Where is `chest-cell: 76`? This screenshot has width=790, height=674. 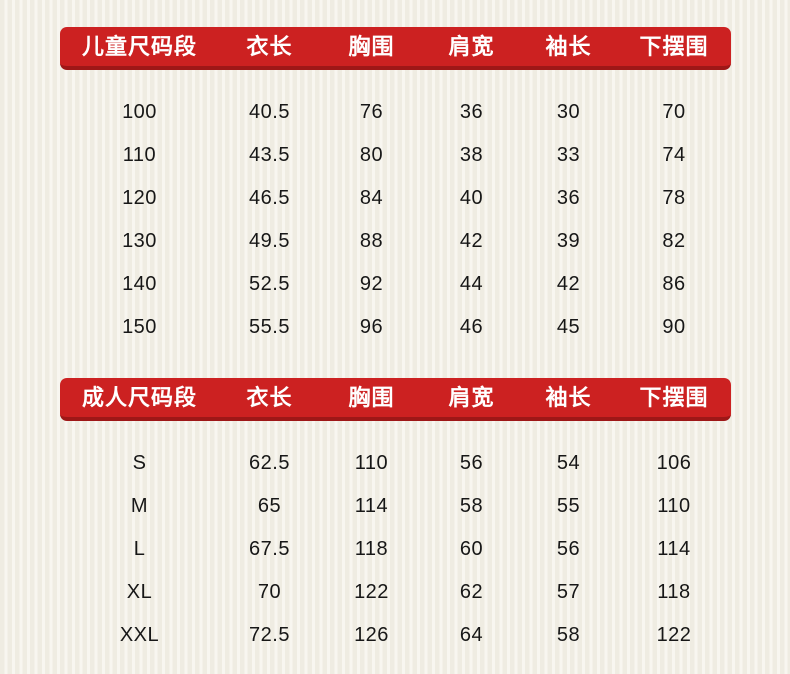 chest-cell: 76 is located at coordinates (371, 112).